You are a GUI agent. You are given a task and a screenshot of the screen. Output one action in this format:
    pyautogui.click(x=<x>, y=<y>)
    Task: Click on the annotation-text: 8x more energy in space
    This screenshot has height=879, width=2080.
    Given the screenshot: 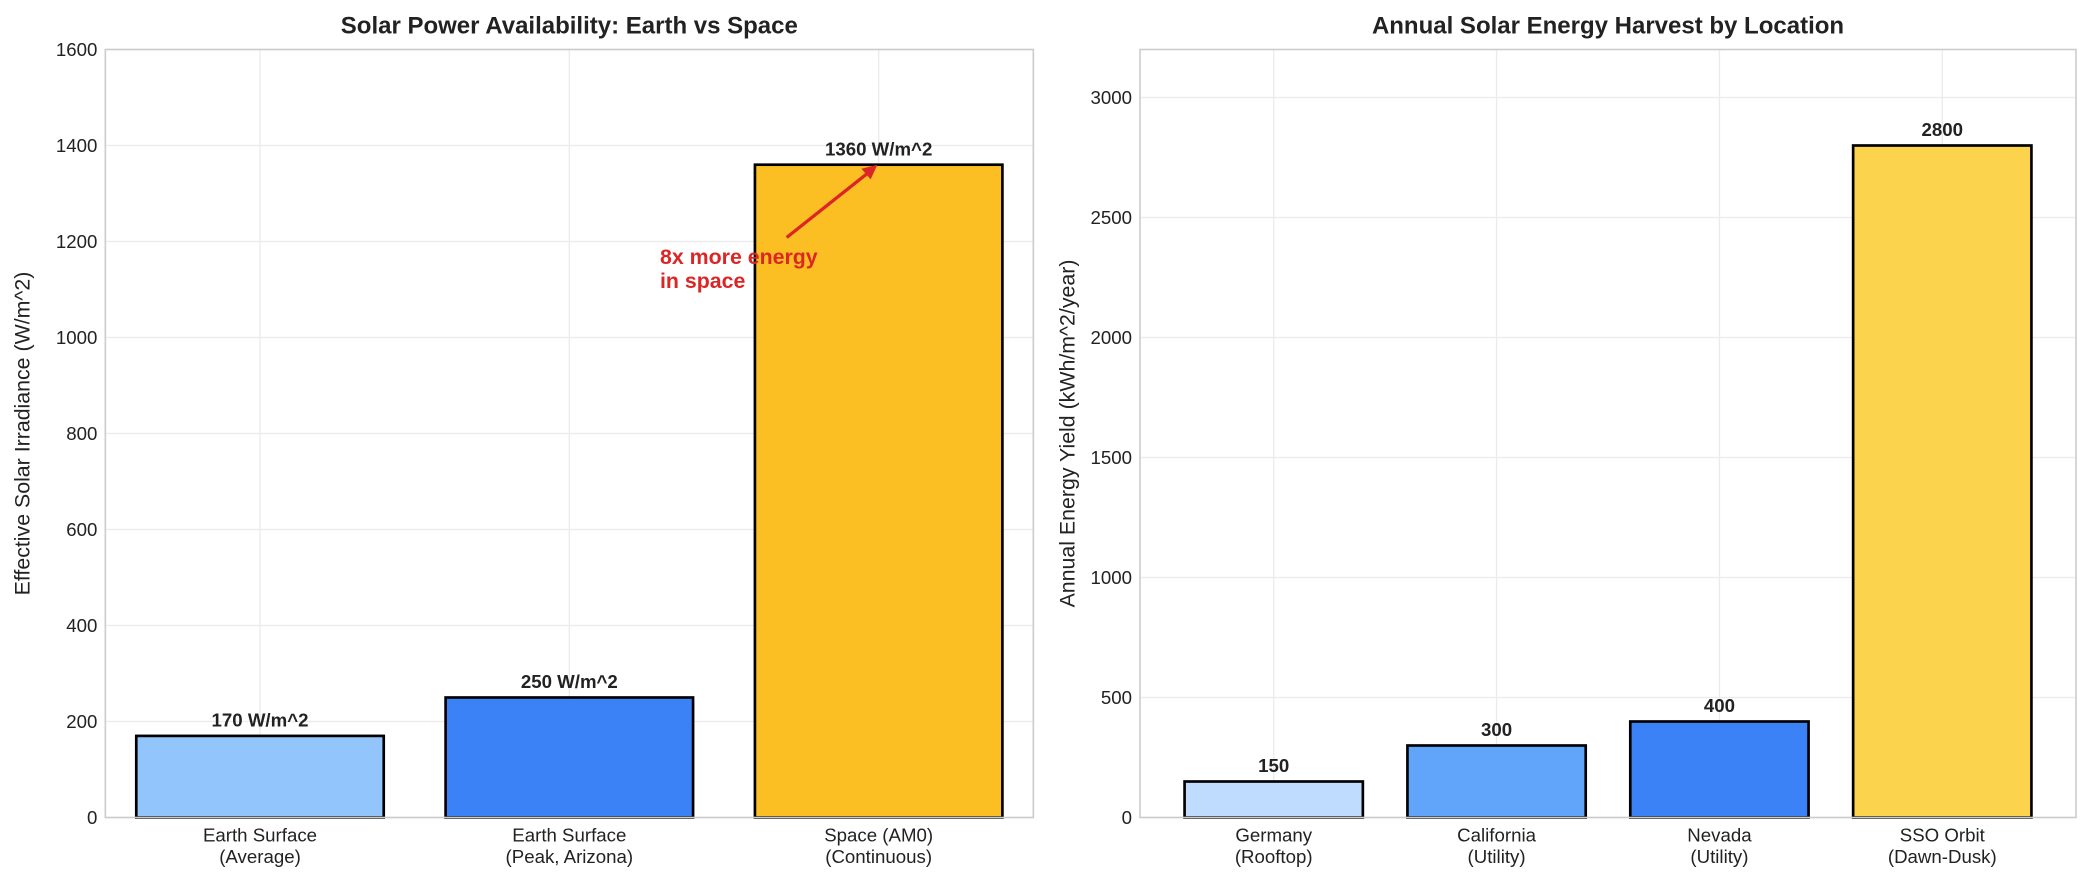 What is the action you would take?
    pyautogui.click(x=739, y=269)
    